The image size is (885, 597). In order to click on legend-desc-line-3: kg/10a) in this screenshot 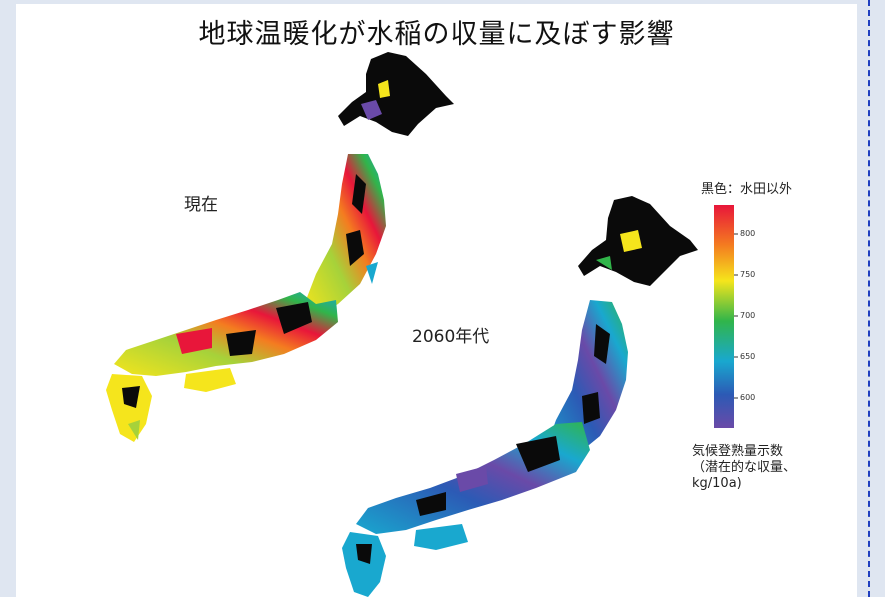, I will do `click(717, 483)`.